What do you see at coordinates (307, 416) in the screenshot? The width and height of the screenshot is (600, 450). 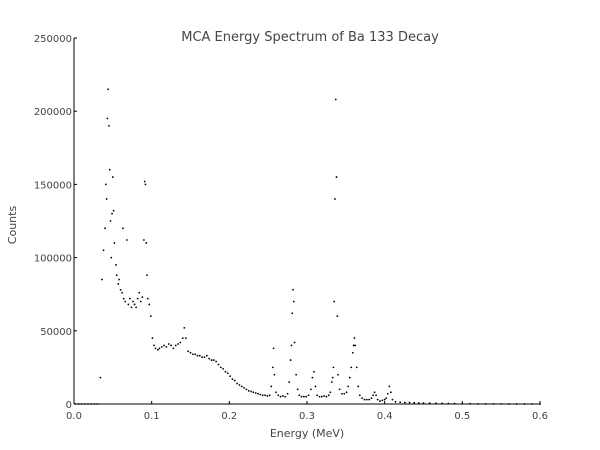 I see `x-tick-label: 0.3` at bounding box center [307, 416].